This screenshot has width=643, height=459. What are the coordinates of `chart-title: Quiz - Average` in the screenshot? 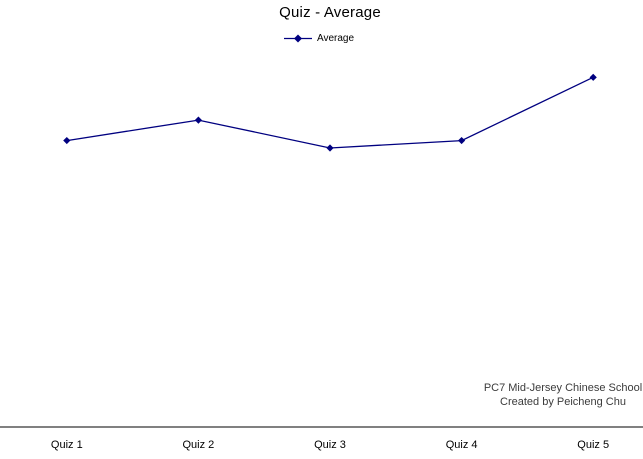 It's located at (330, 12).